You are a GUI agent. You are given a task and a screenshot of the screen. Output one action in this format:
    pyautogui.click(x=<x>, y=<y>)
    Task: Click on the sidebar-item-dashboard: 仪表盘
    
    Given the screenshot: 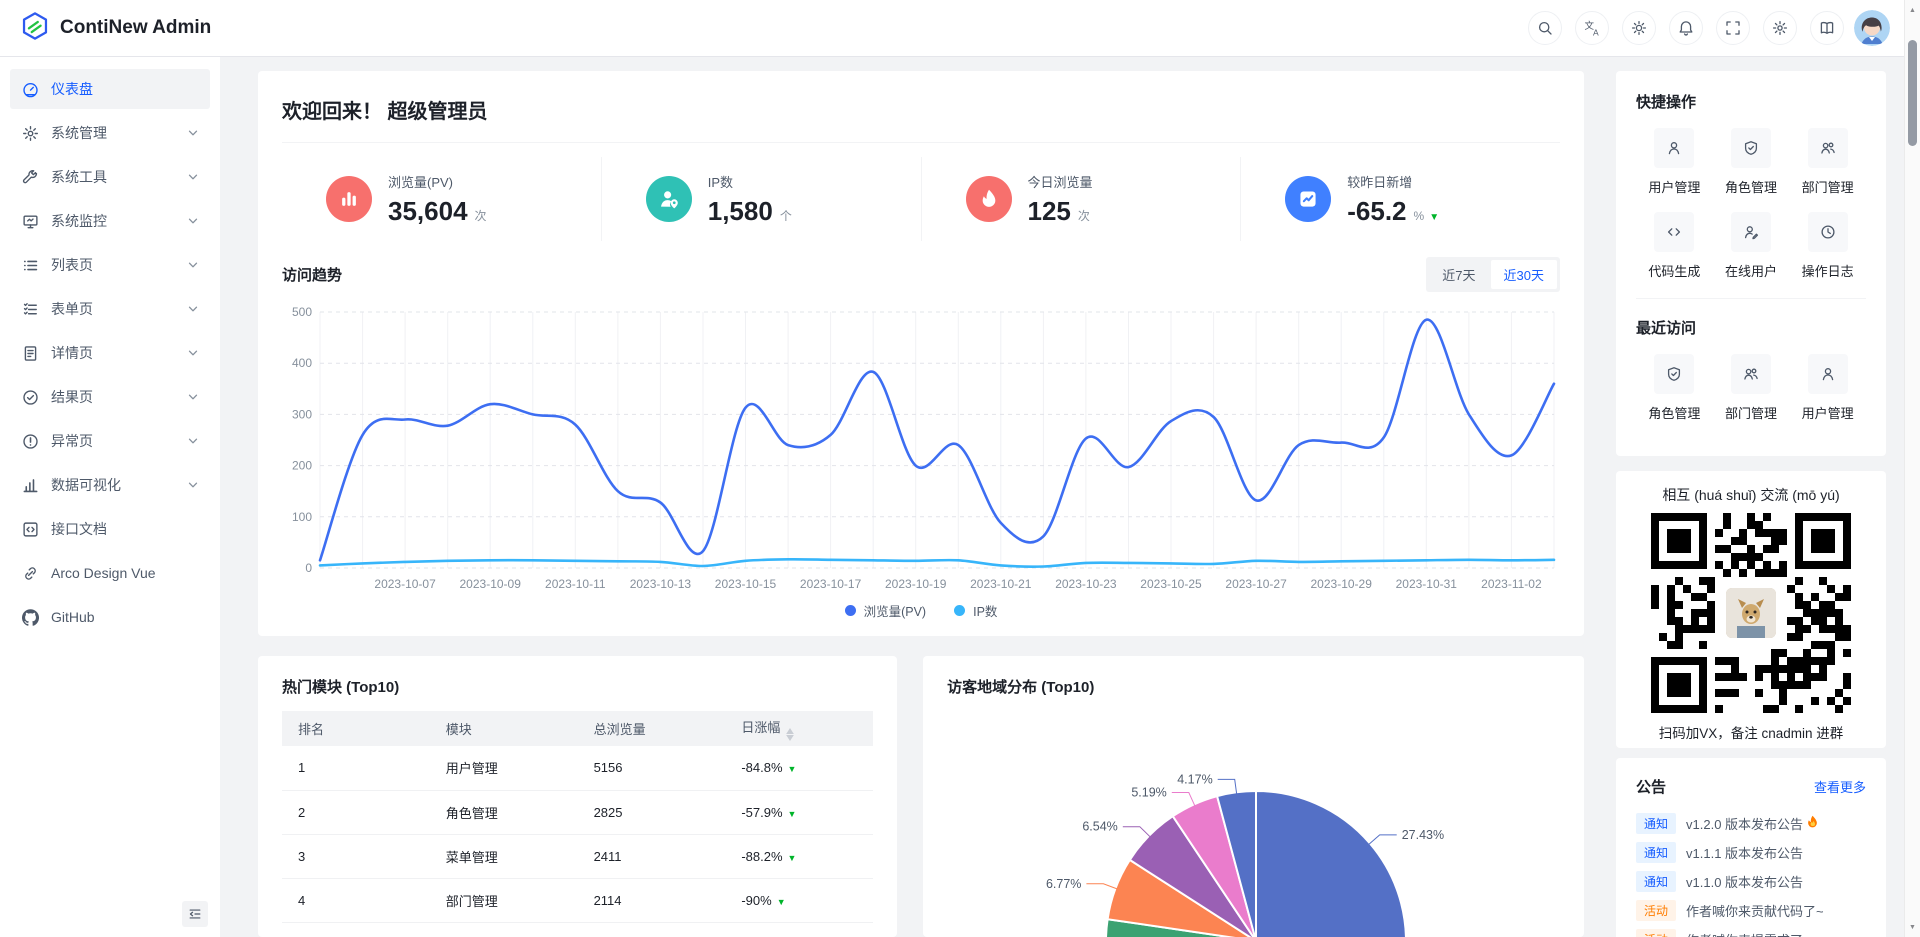 What is the action you would take?
    pyautogui.click(x=110, y=89)
    